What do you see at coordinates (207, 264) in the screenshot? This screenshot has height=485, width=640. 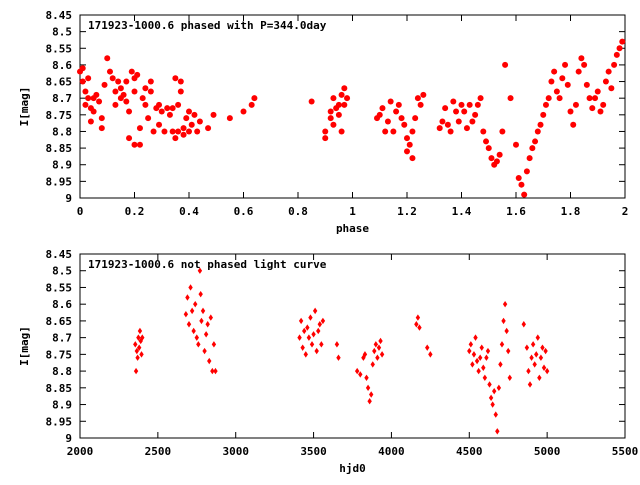 I see `chart-title: 171923-1000.6 not phased light curve` at bounding box center [207, 264].